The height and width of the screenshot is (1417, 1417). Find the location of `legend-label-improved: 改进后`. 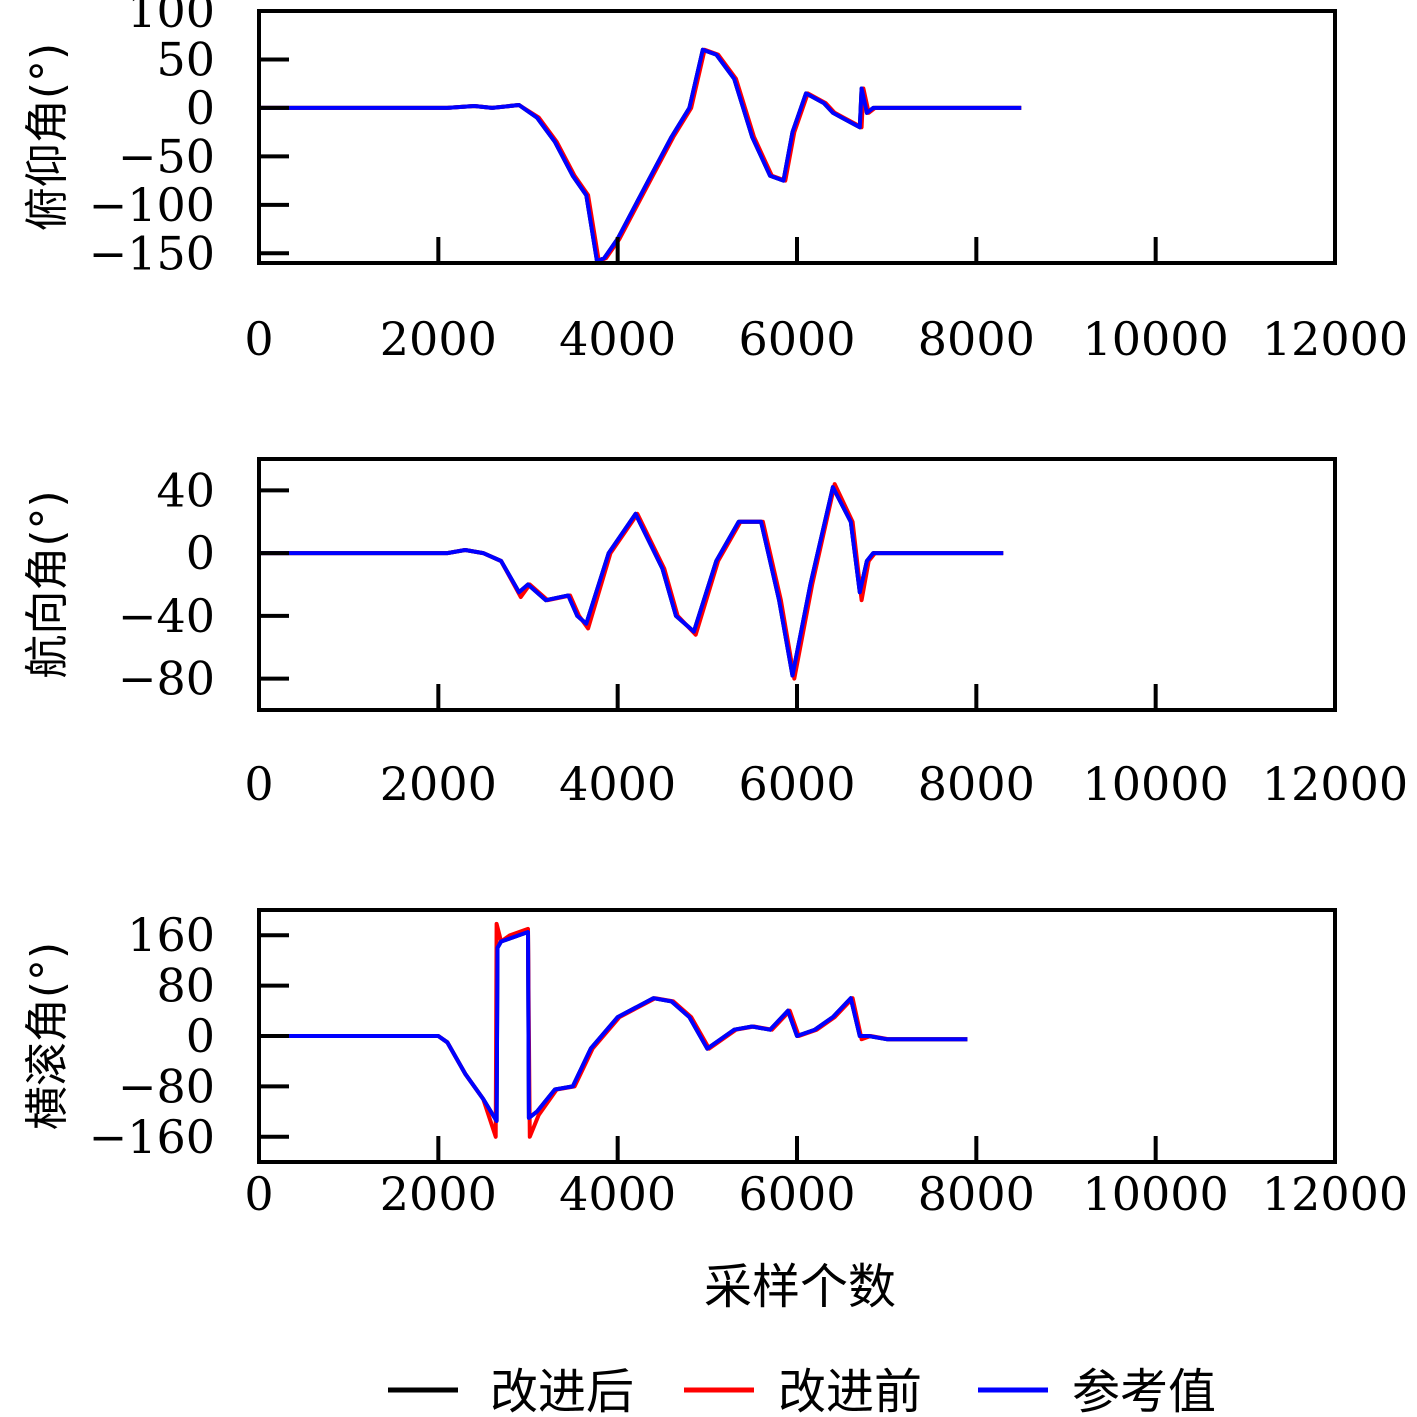

legend-label-improved: 改进后 is located at coordinates (562, 1390).